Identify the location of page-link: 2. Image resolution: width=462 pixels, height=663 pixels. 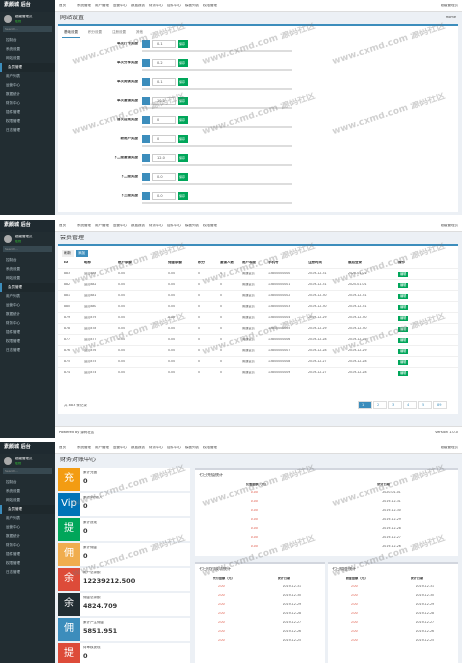
(380, 405).